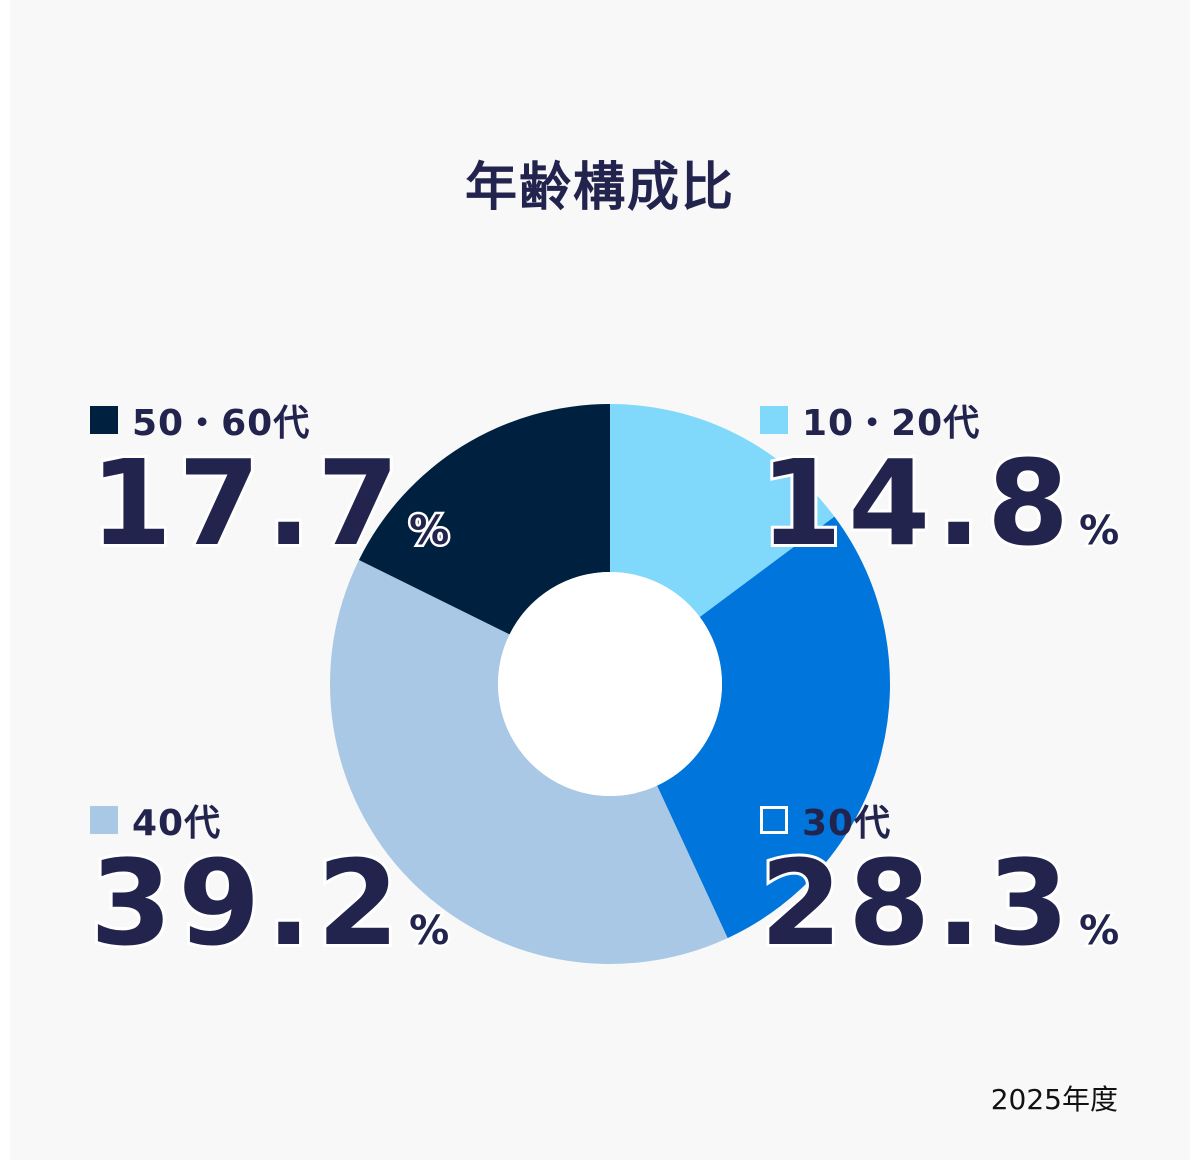 Image resolution: width=1200 pixels, height=1160 pixels. I want to click on value-label-30: 28.3, so click(916, 903).